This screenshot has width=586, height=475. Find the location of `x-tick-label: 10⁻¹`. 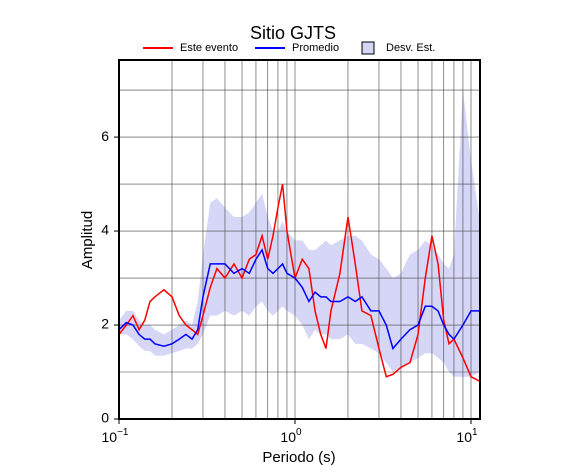

x-tick-label: 10⁻¹ is located at coordinates (115, 436).